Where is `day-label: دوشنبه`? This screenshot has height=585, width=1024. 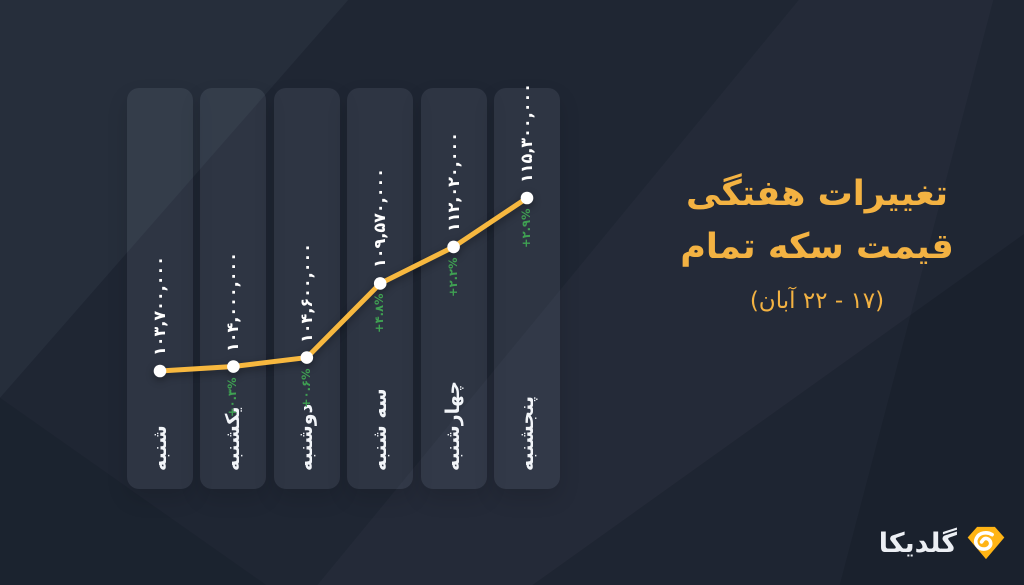 day-label: دوشنبه is located at coordinates (306, 437).